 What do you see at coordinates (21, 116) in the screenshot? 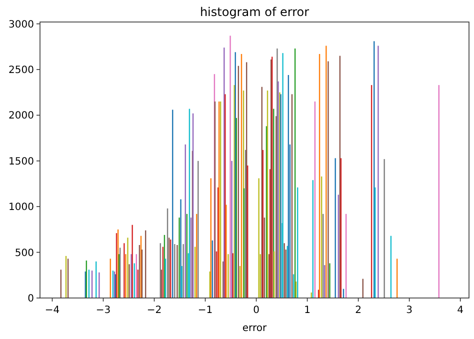
I see `y-tick-label: 2000` at bounding box center [21, 116].